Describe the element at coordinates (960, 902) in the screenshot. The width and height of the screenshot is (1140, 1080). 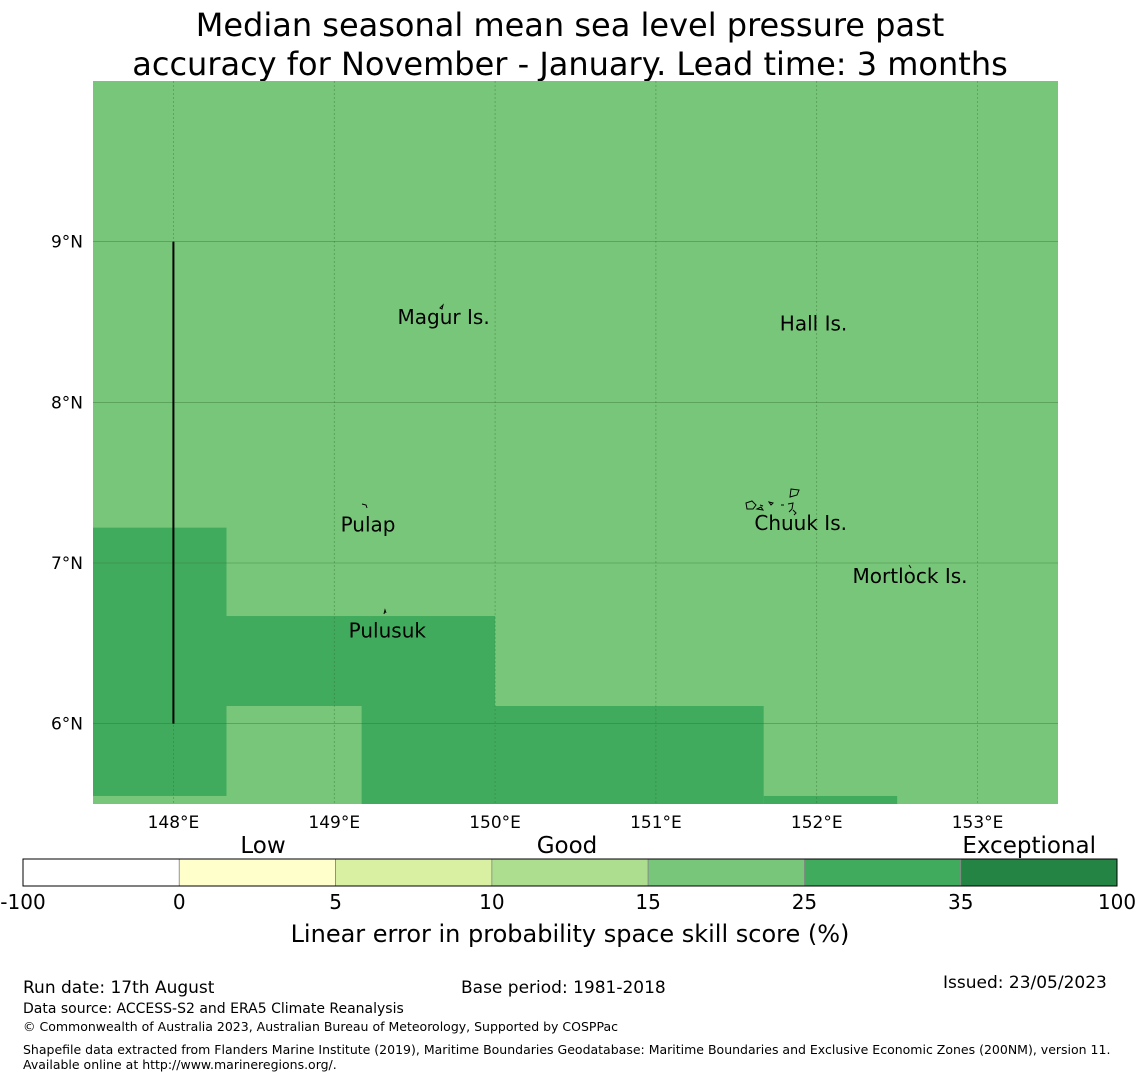
I see `legend-tick-label: 35` at that location.